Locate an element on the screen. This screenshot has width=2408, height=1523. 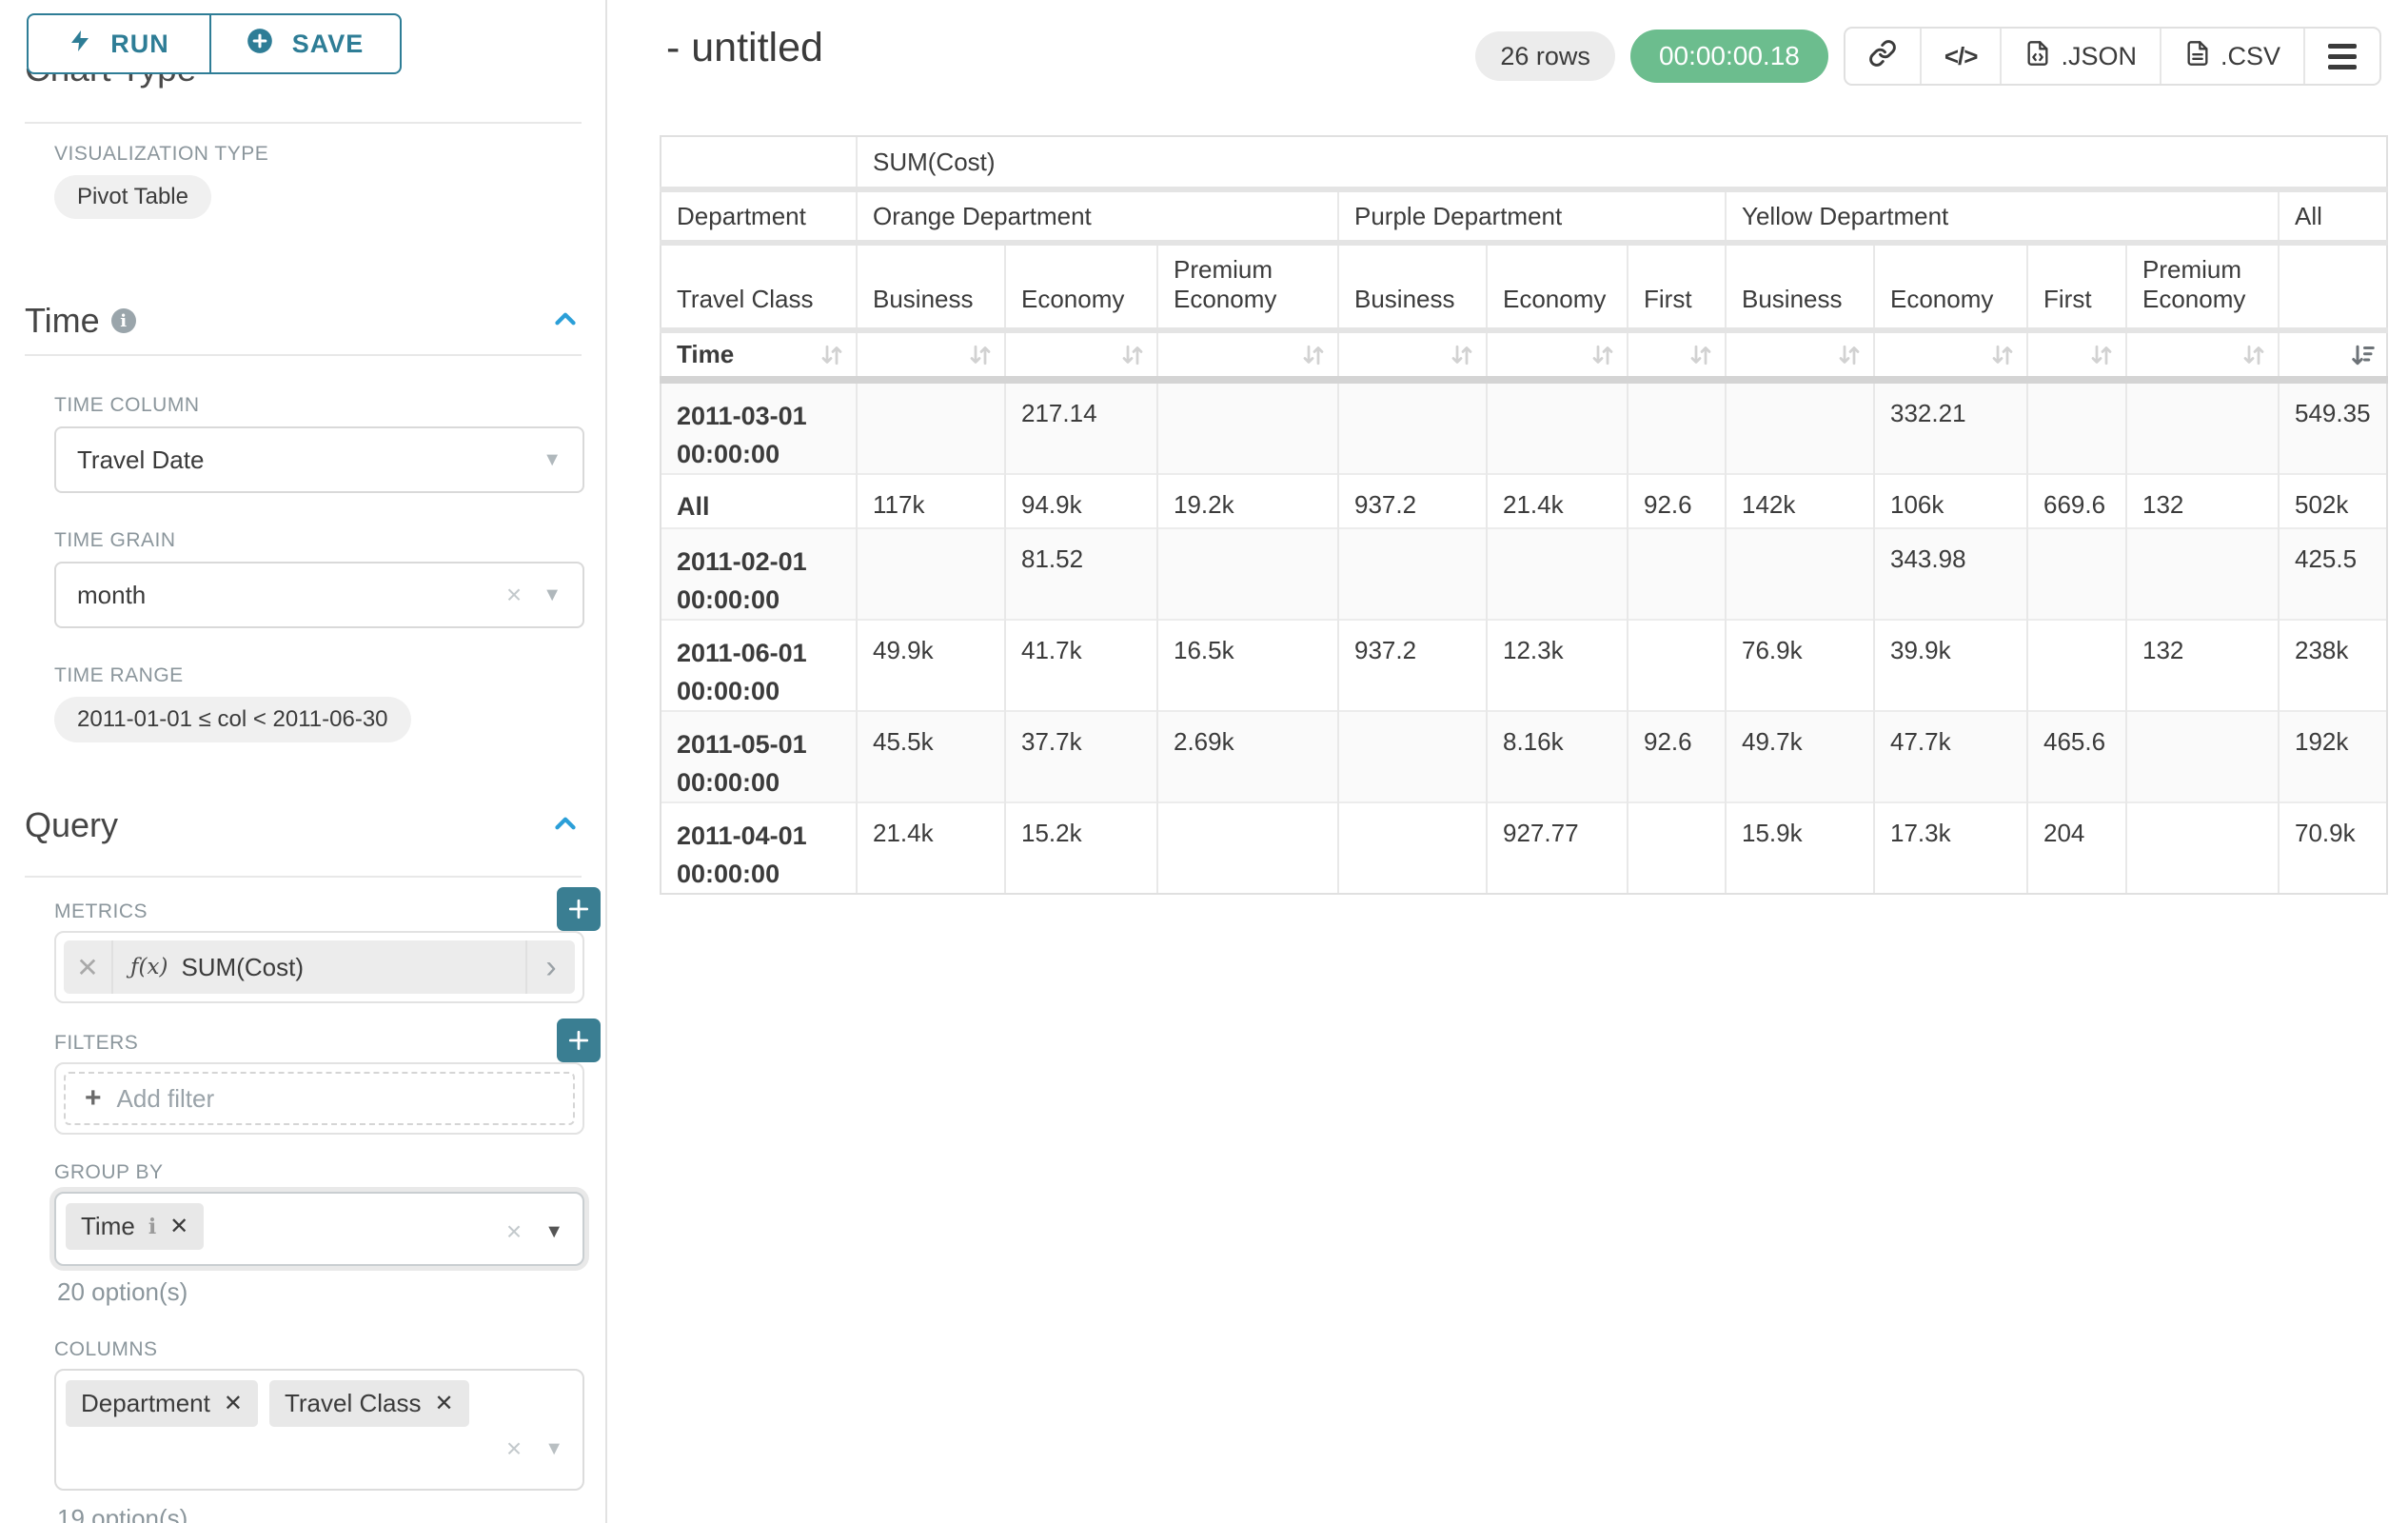
share-link-button is located at coordinates (1882, 57).